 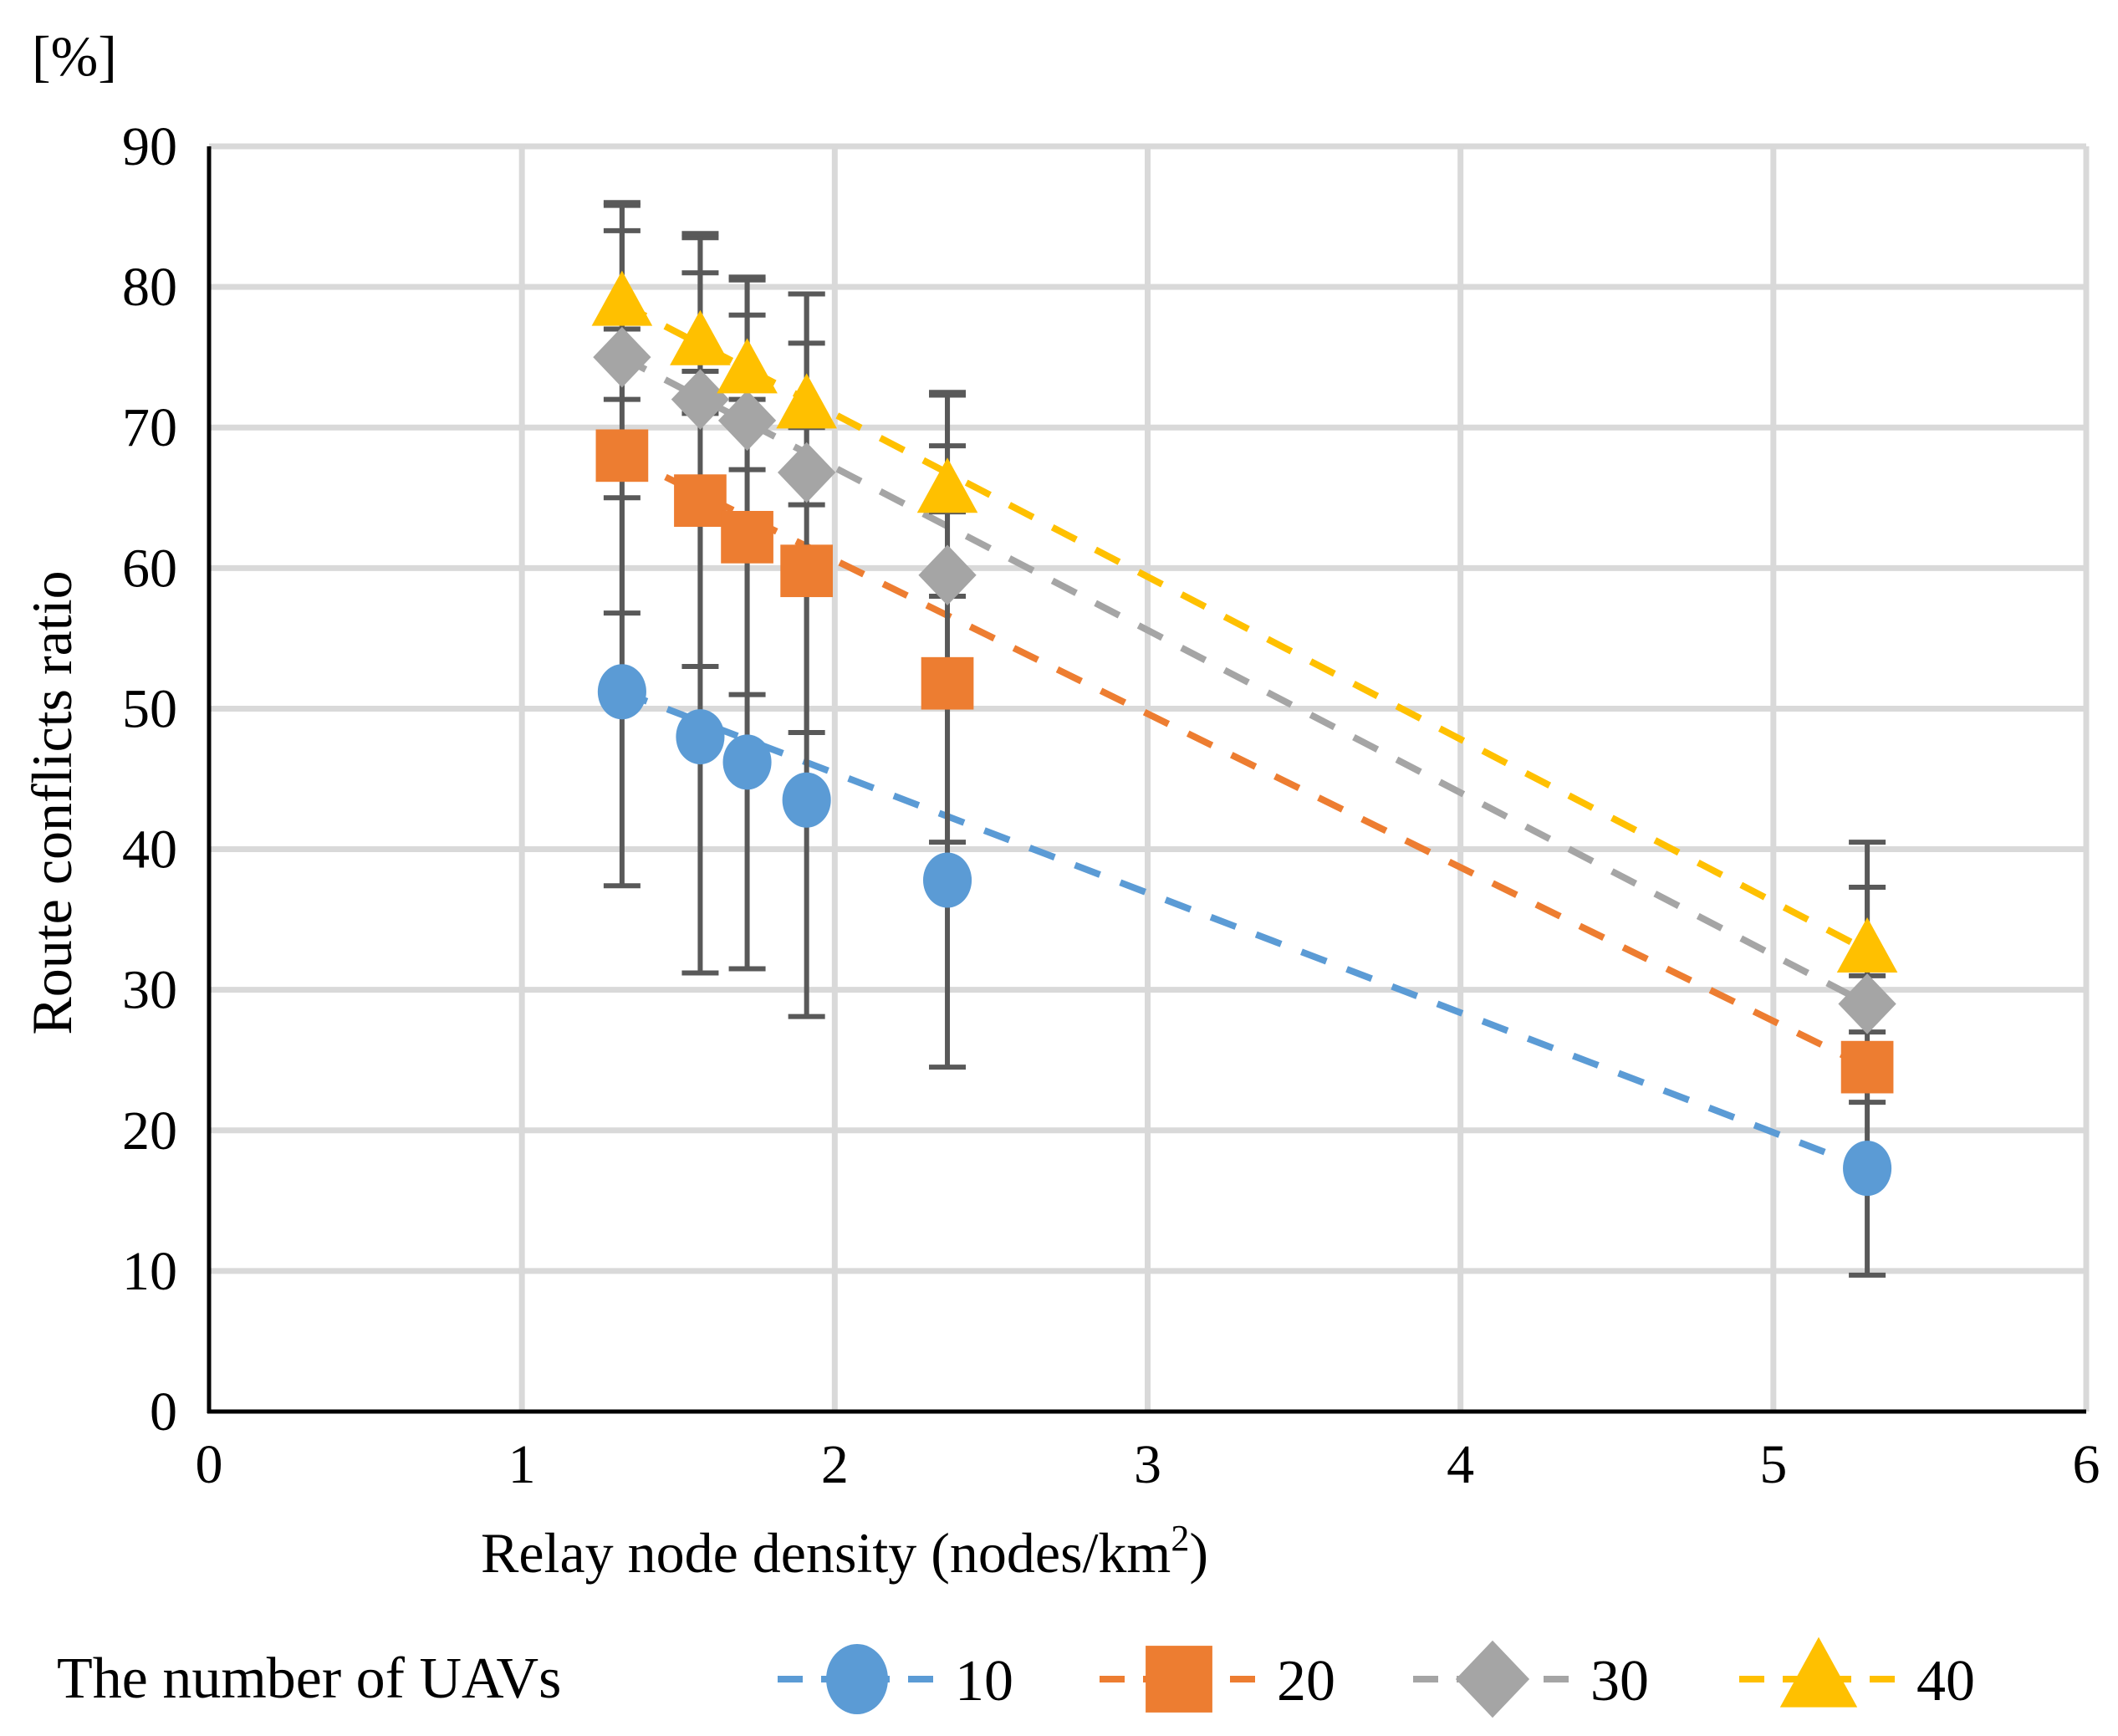 I want to click on x-axis-title-suffix: ), so click(x=1199, y=1553).